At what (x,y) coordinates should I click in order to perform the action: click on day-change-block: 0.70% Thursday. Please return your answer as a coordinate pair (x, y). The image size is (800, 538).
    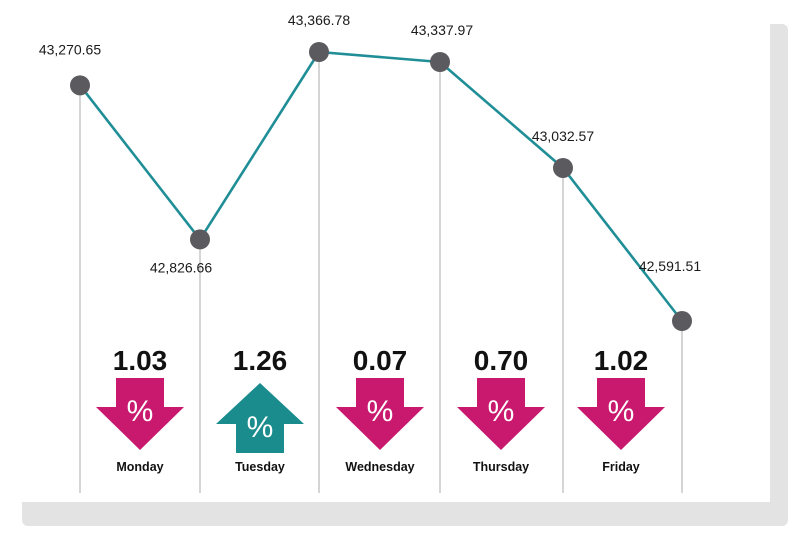
    Looking at the image, I should click on (501, 409).